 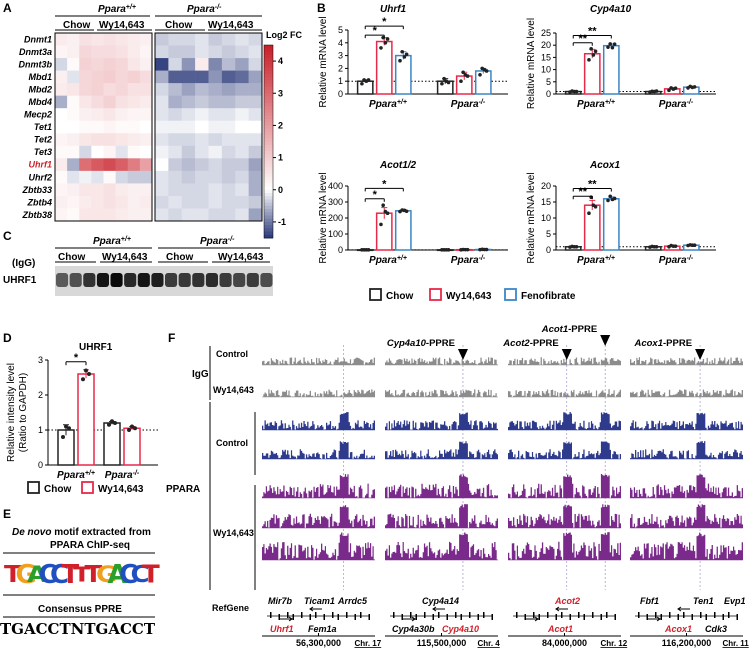 What do you see at coordinates (231, 25) in the screenshot?
I see `heatmap-cond-4: Wy14,643` at bounding box center [231, 25].